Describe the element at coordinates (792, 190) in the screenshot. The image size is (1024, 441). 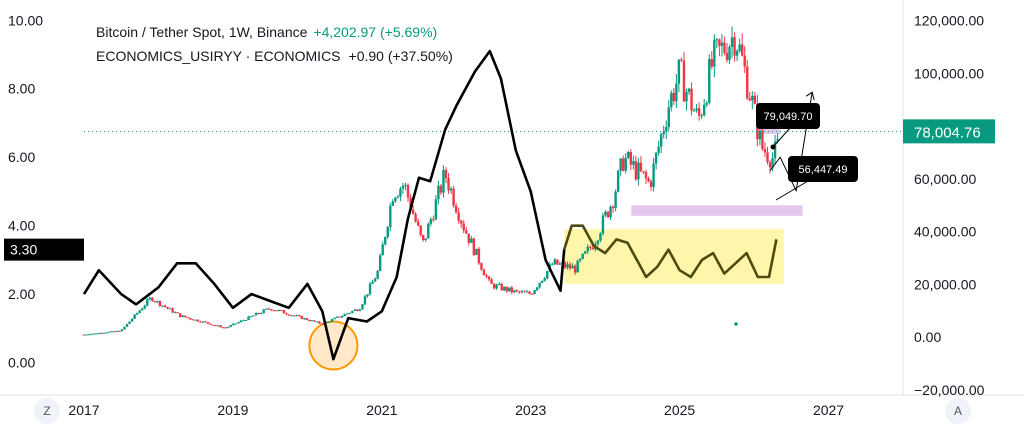
I see `callout-connector` at that location.